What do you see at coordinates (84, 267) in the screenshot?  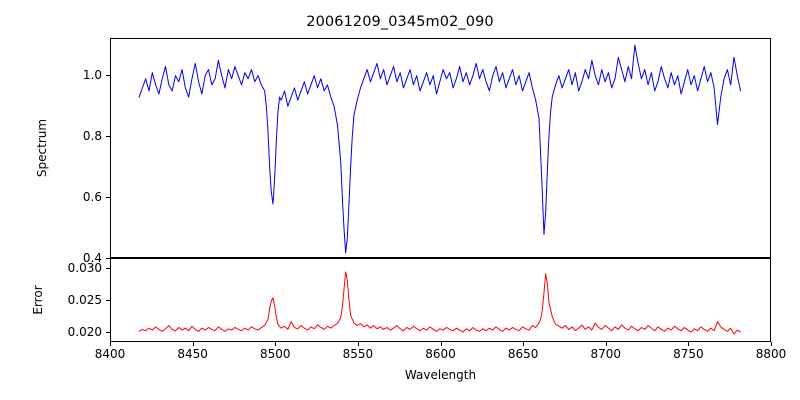 I see `y-error-tick-label: 0.030` at bounding box center [84, 267].